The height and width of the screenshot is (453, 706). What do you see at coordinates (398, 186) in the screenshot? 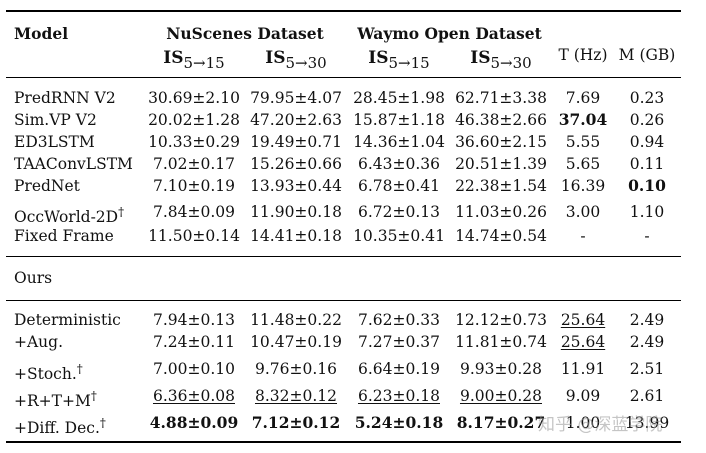
I see `value-cell: 6.78±0.41` at bounding box center [398, 186].